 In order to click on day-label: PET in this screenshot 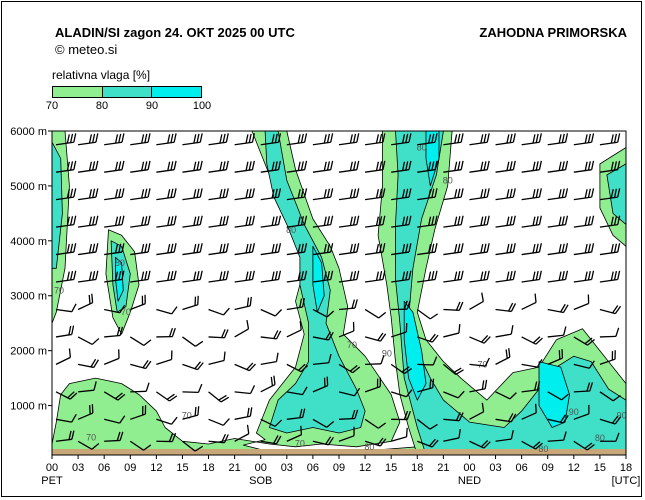, I will do `click(52, 481)`.